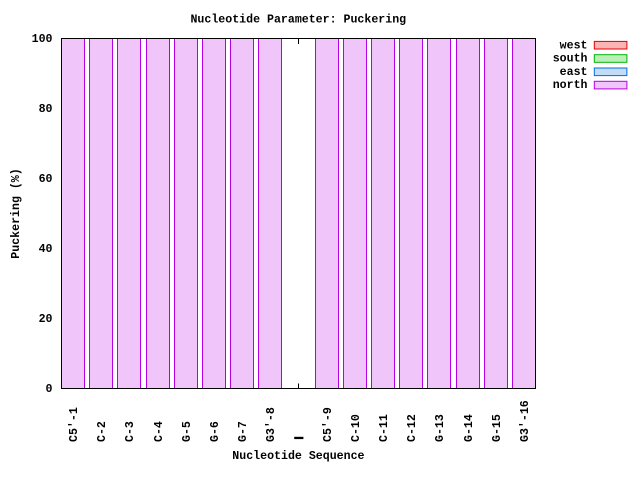 This screenshot has width=640, height=480. I want to click on svg-text: 80, so click(46, 109).